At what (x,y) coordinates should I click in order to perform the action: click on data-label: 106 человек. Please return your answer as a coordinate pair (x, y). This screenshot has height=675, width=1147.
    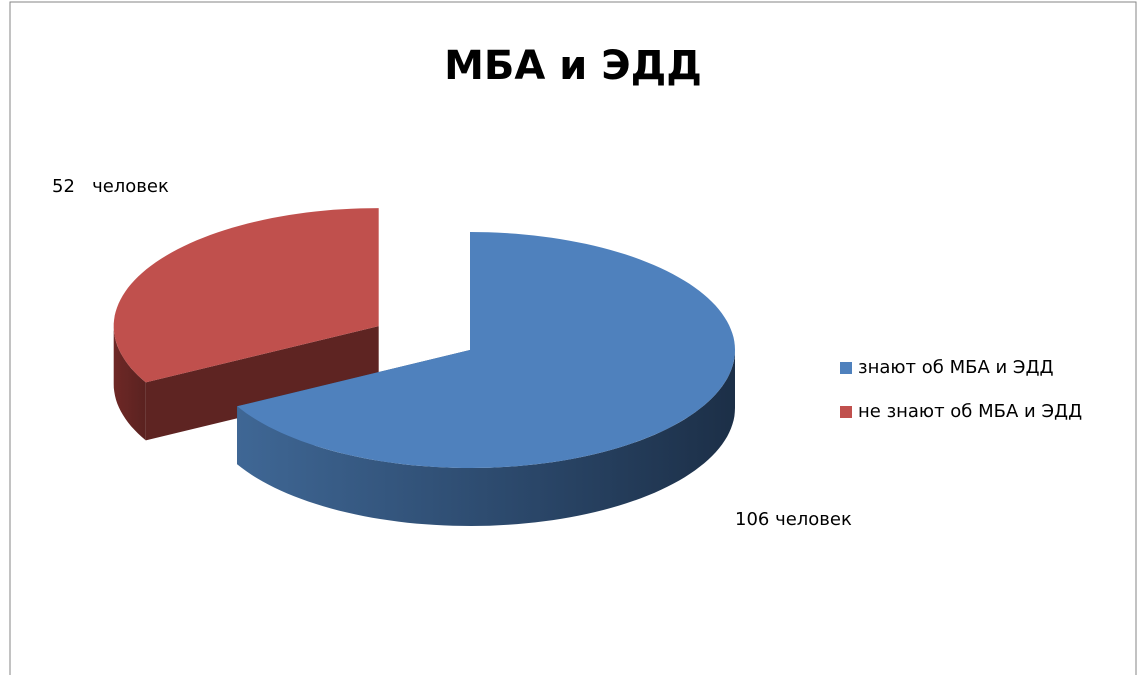
    Looking at the image, I should click on (793, 519).